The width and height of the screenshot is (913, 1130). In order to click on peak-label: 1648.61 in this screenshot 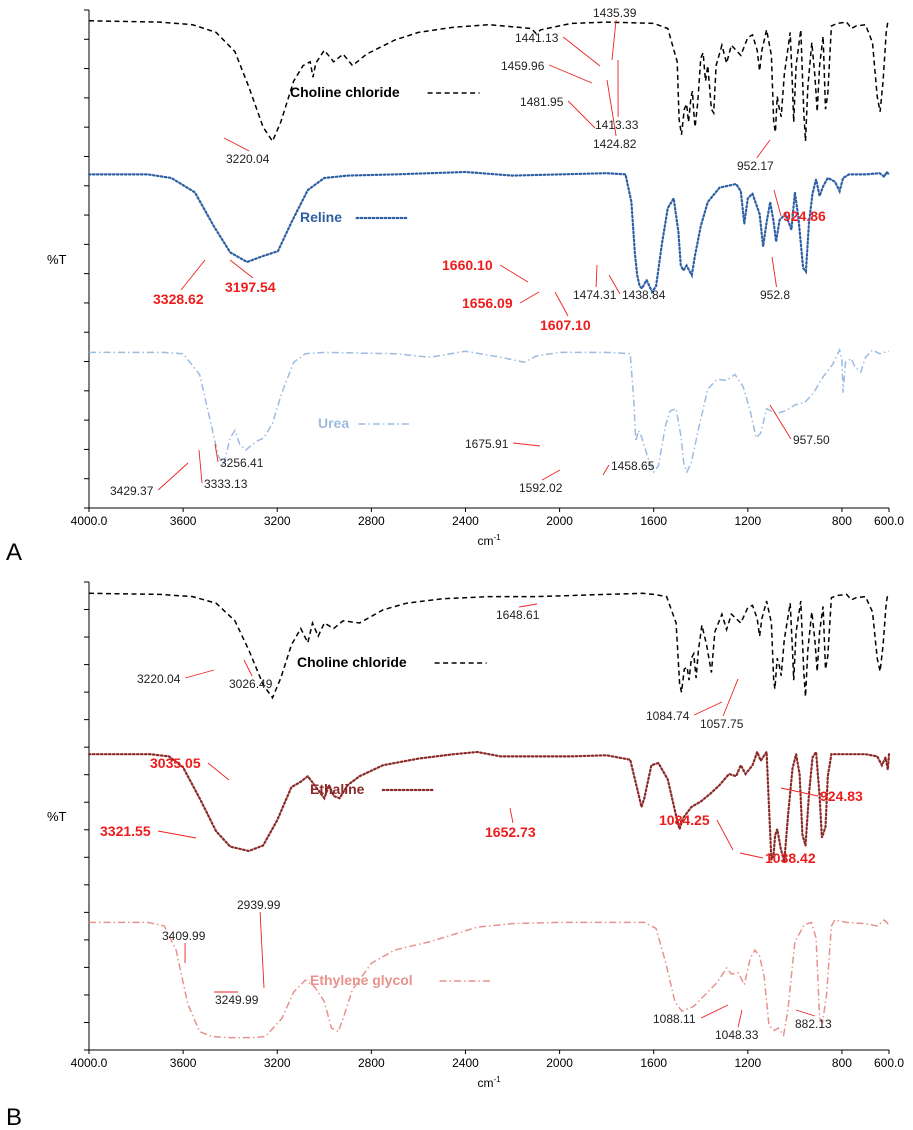, I will do `click(518, 615)`.